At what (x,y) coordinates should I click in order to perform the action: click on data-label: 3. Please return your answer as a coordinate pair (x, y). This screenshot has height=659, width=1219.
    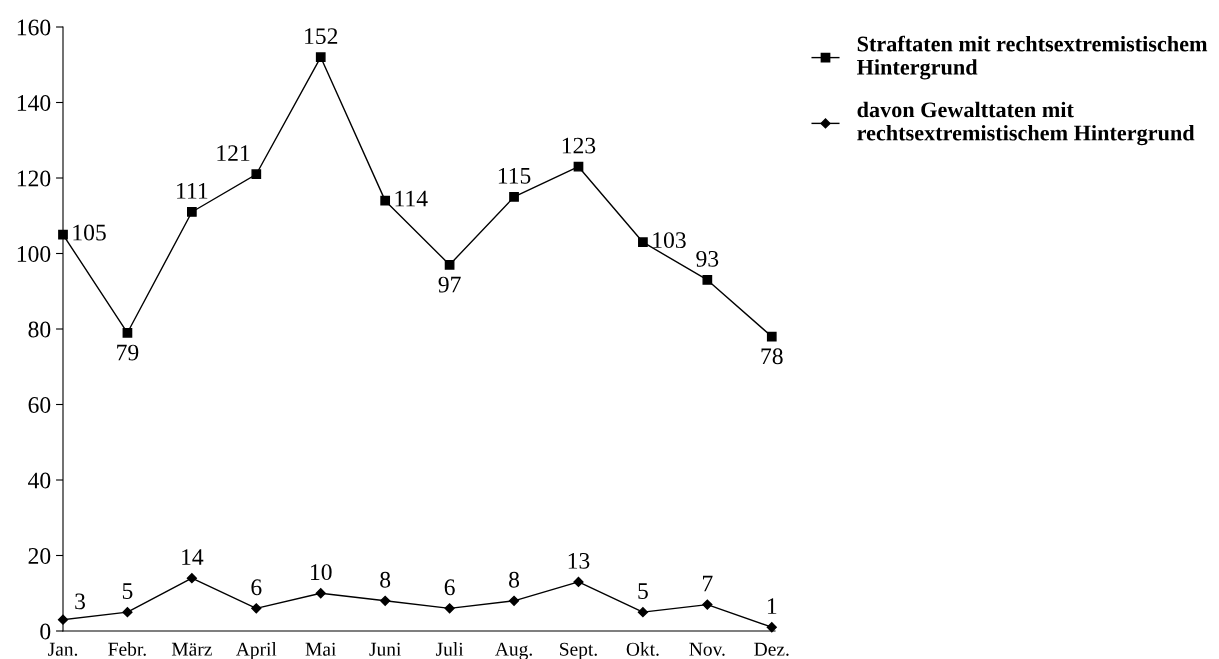
    Looking at the image, I should click on (80, 601).